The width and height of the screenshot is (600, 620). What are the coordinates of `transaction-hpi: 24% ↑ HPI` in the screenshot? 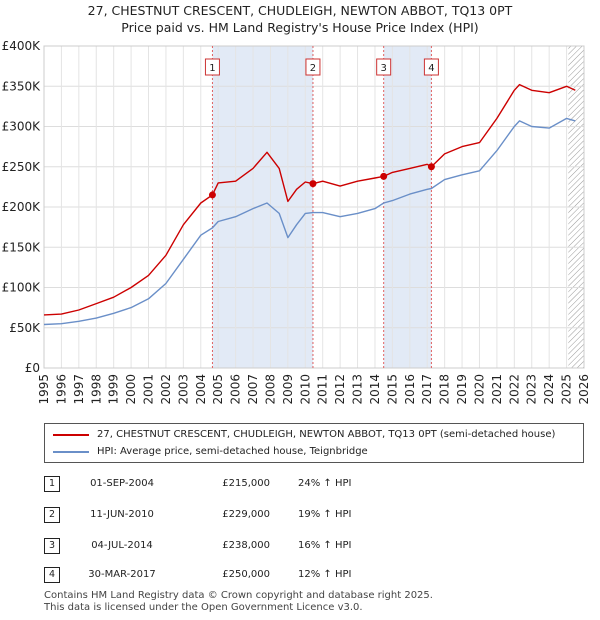 It's located at (325, 483).